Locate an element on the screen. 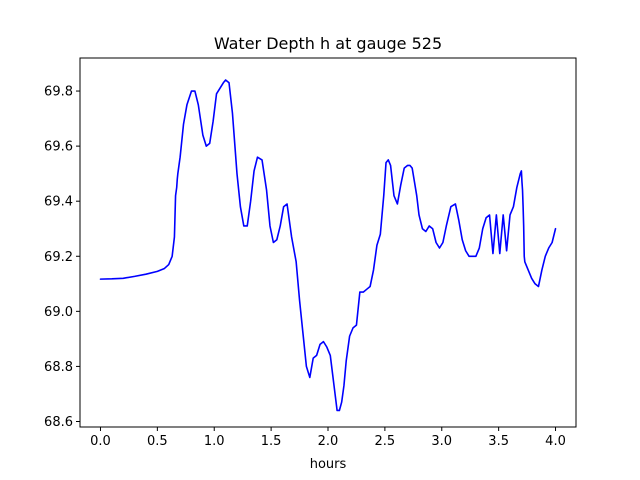  x-tick-label: 1.5 is located at coordinates (271, 441).